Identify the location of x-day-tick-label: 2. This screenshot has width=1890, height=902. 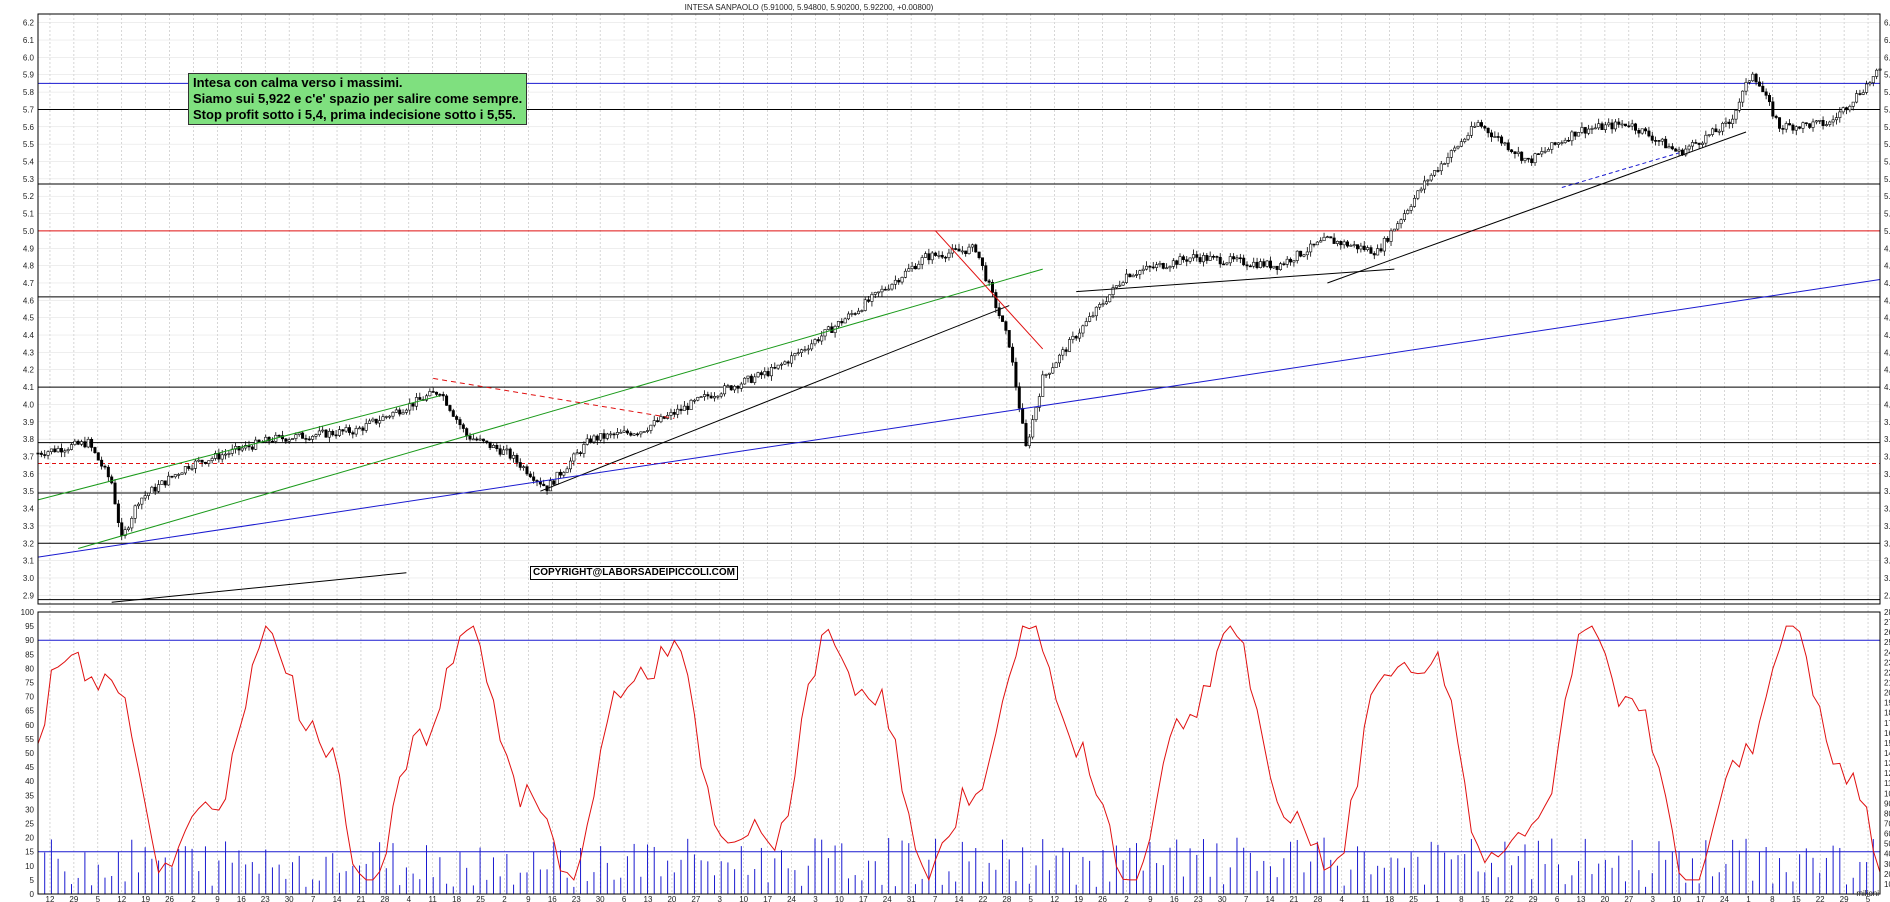
(504, 898).